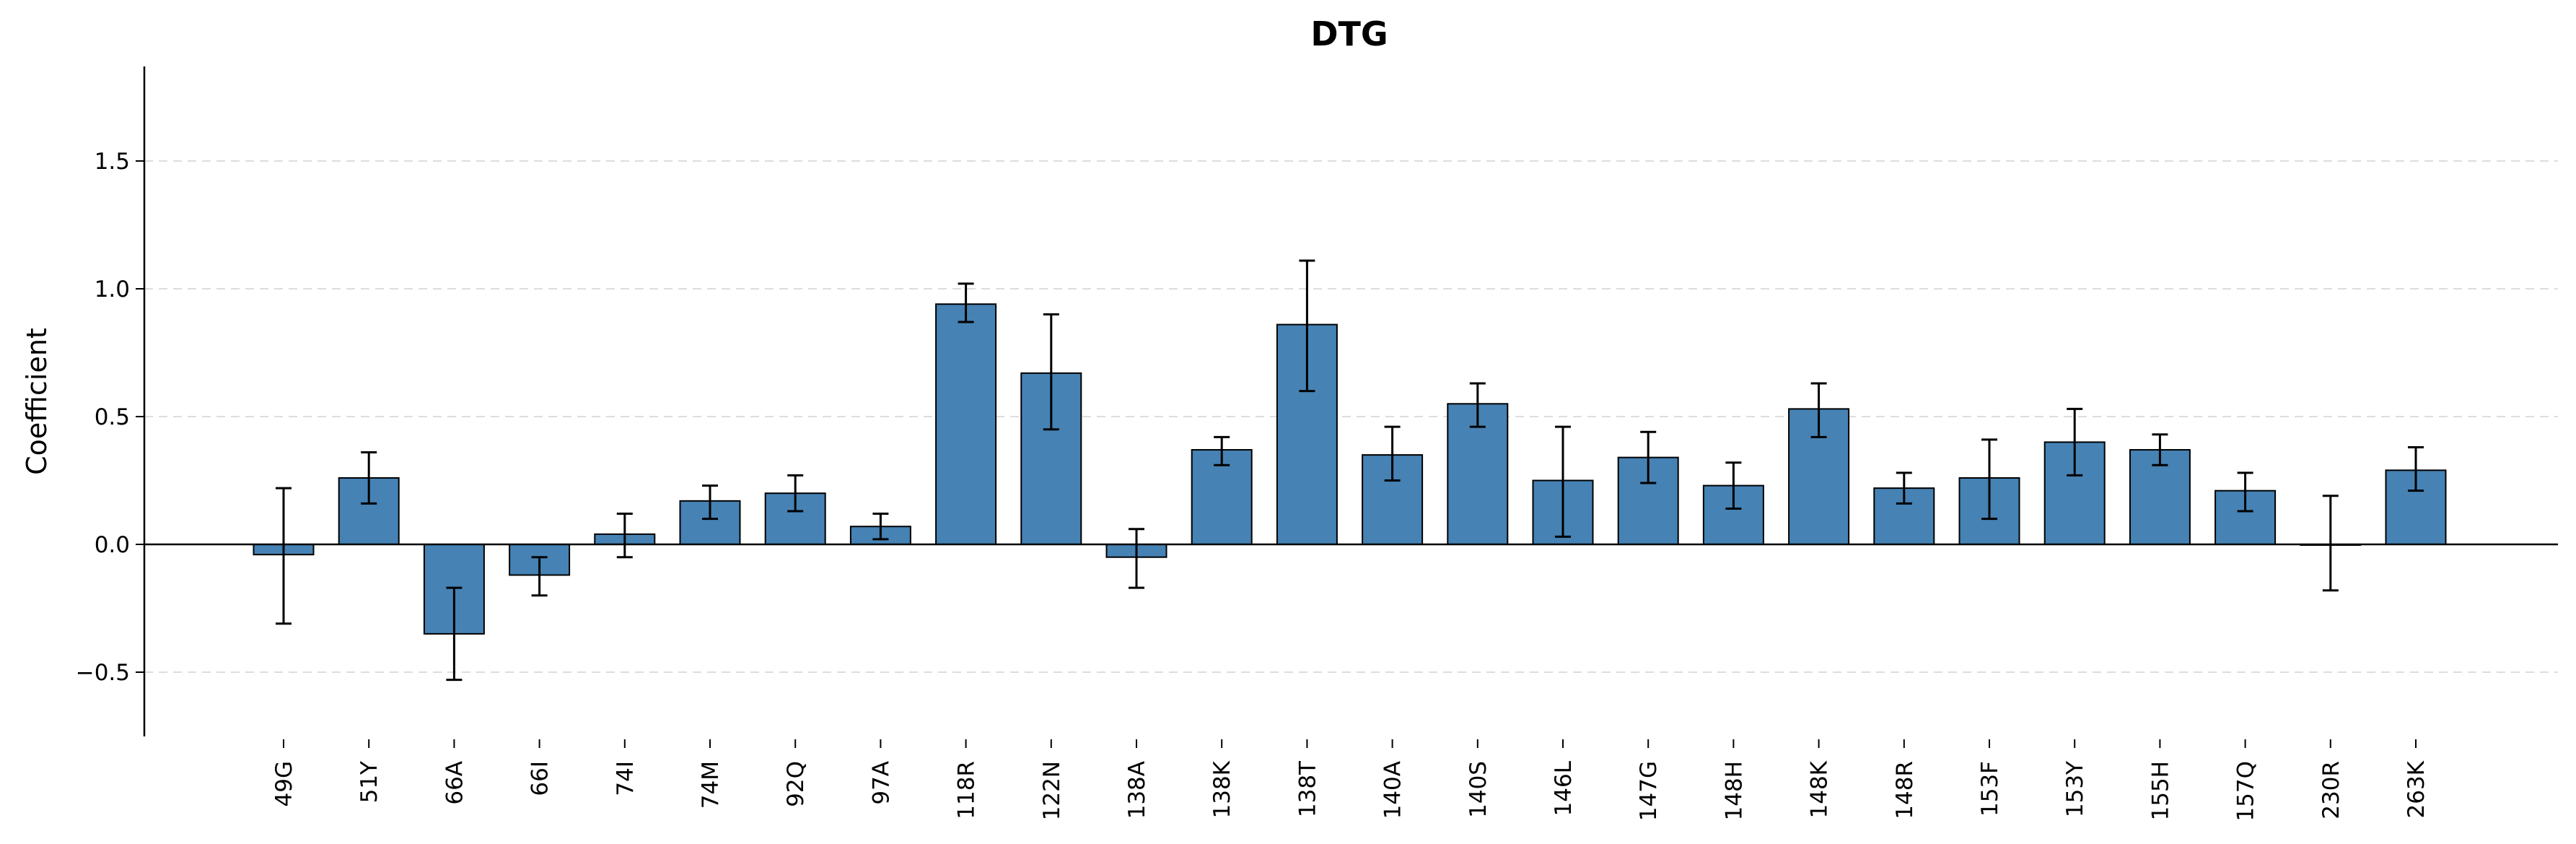  I want to click on x-tick-label: 146L, so click(1564, 788).